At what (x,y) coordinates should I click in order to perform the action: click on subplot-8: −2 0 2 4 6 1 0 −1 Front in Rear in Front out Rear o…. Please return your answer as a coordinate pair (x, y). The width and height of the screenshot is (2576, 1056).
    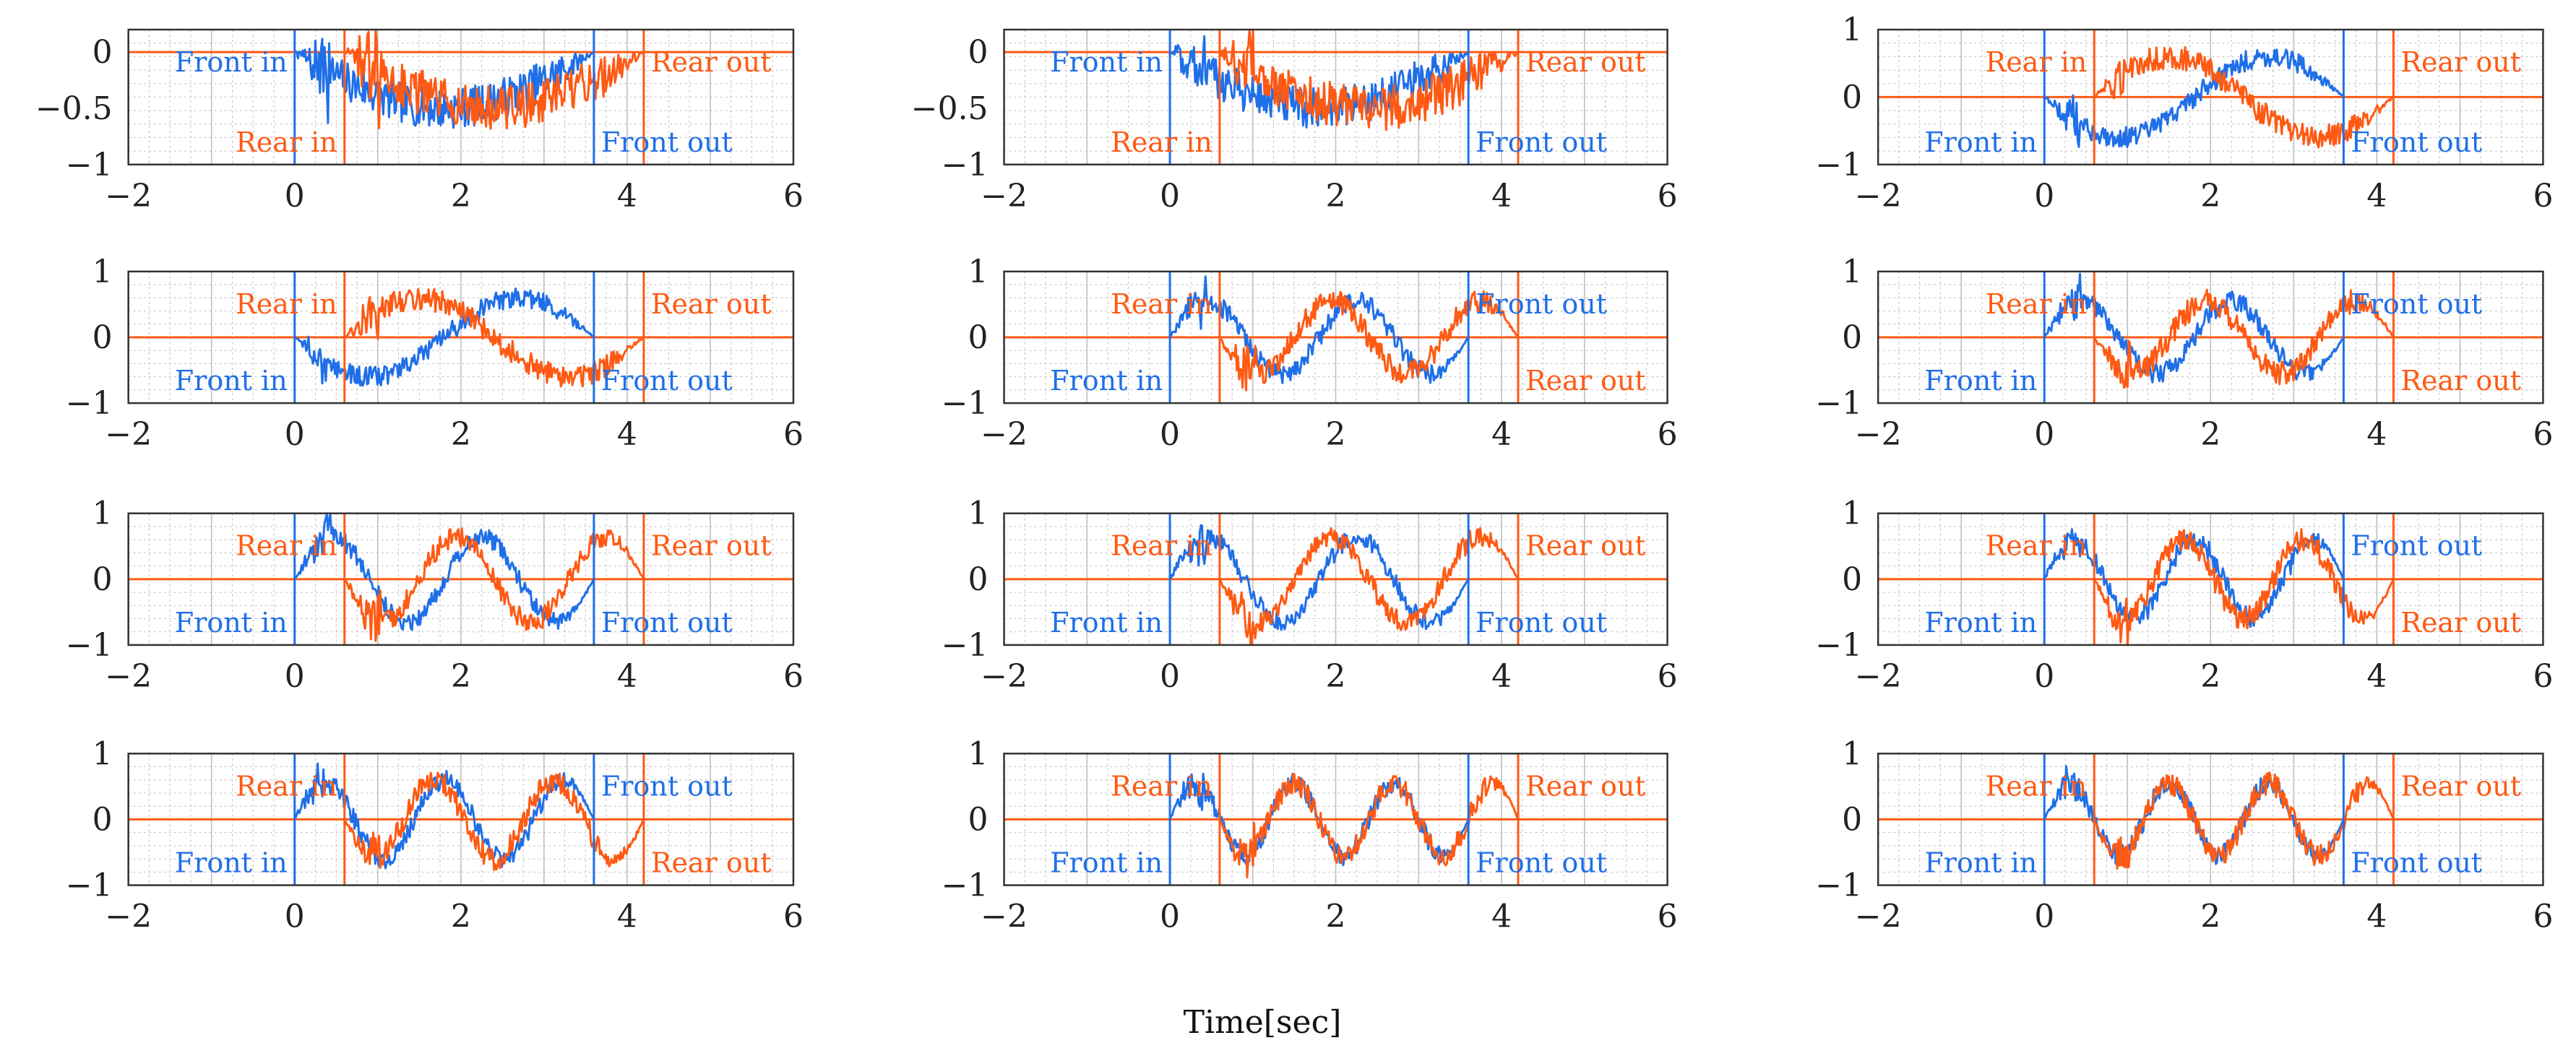
    Looking at the image, I should click on (1310, 595).